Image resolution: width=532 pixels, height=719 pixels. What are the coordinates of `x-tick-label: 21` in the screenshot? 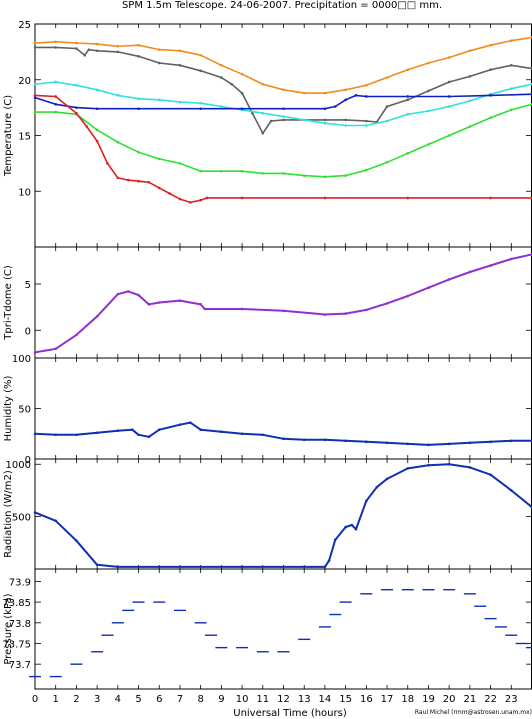 It's located at (470, 699).